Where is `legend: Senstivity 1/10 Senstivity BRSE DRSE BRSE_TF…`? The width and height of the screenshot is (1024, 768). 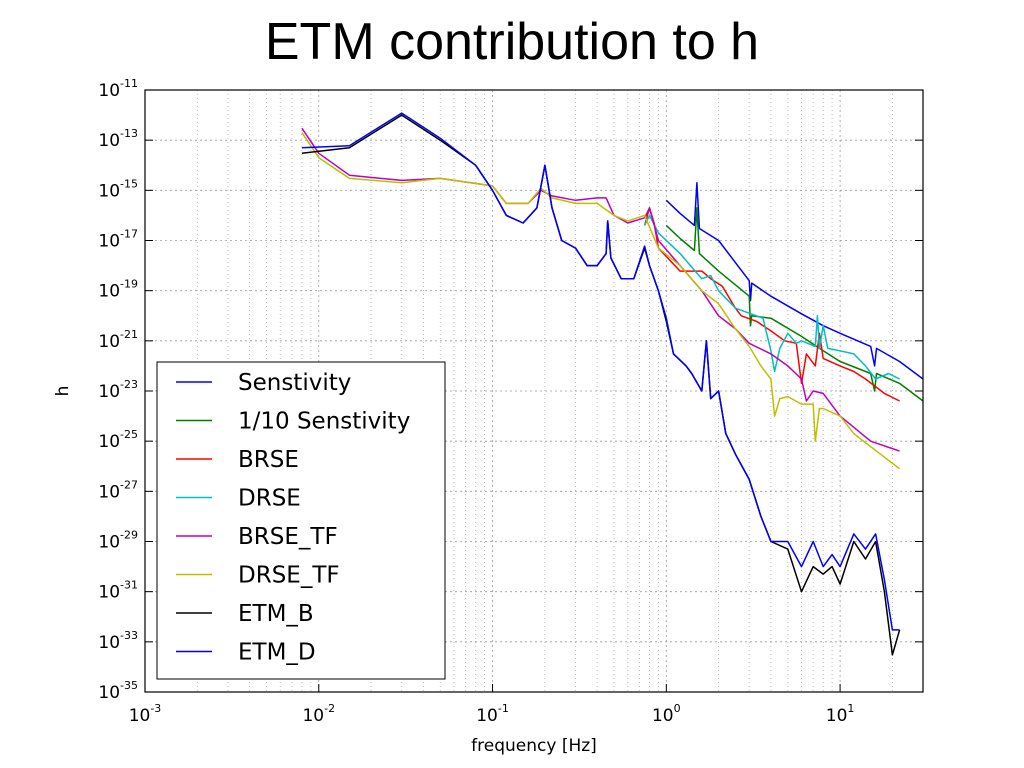 legend: Senstivity 1/10 Senstivity BRSE DRSE BRSE_TF… is located at coordinates (301, 520).